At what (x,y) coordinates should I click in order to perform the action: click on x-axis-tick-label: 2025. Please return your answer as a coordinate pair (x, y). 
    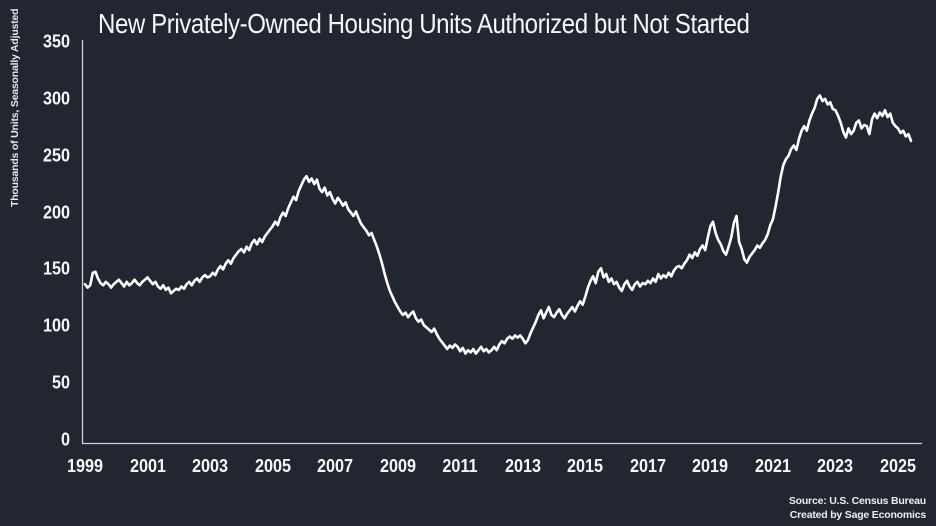
    Looking at the image, I should click on (898, 466).